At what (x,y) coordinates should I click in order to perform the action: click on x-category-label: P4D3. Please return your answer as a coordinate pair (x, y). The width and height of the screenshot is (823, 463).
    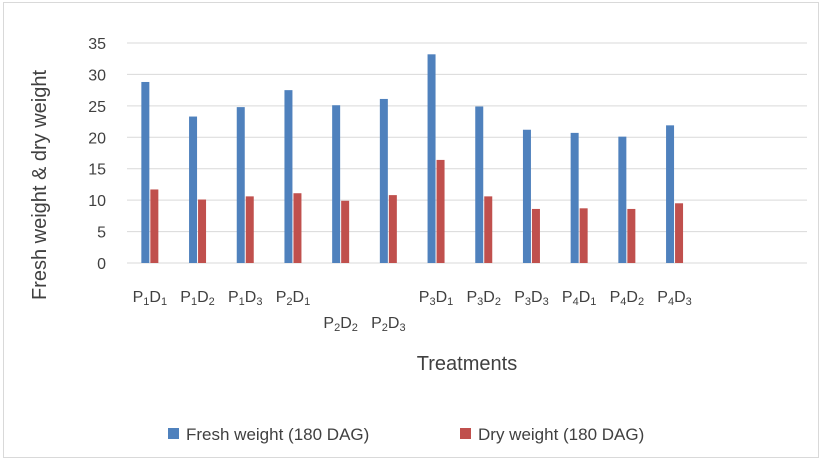
    Looking at the image, I should click on (674, 298).